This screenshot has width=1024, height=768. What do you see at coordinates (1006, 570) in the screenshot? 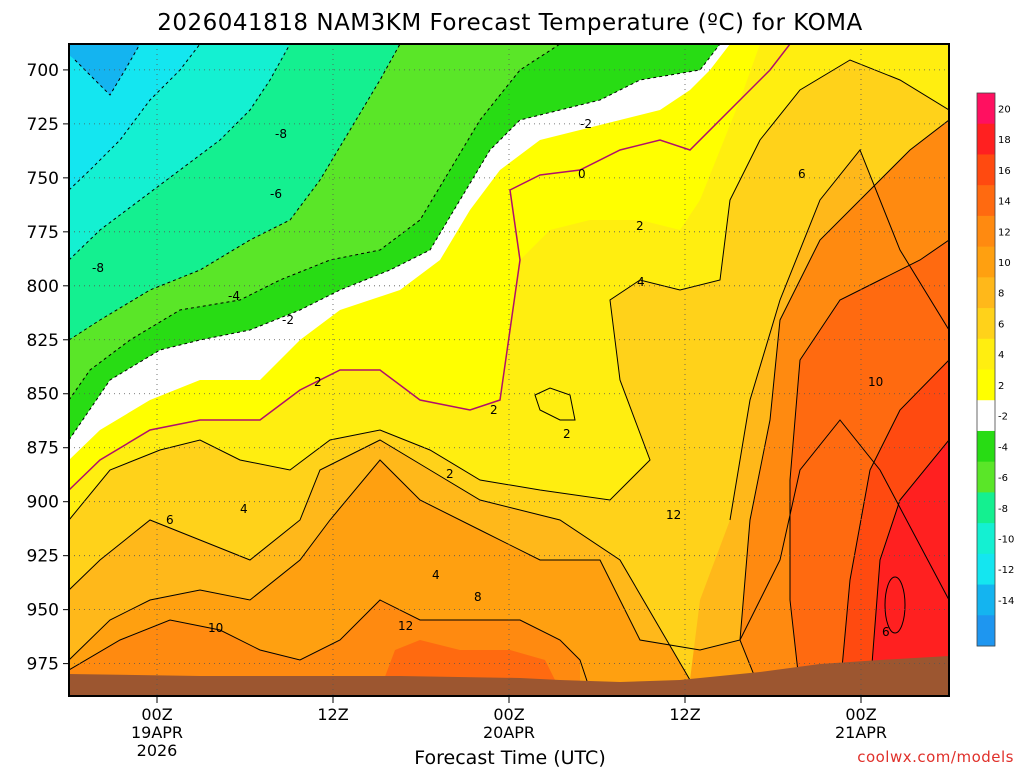
I see `colorbar-label: -12` at bounding box center [1006, 570].